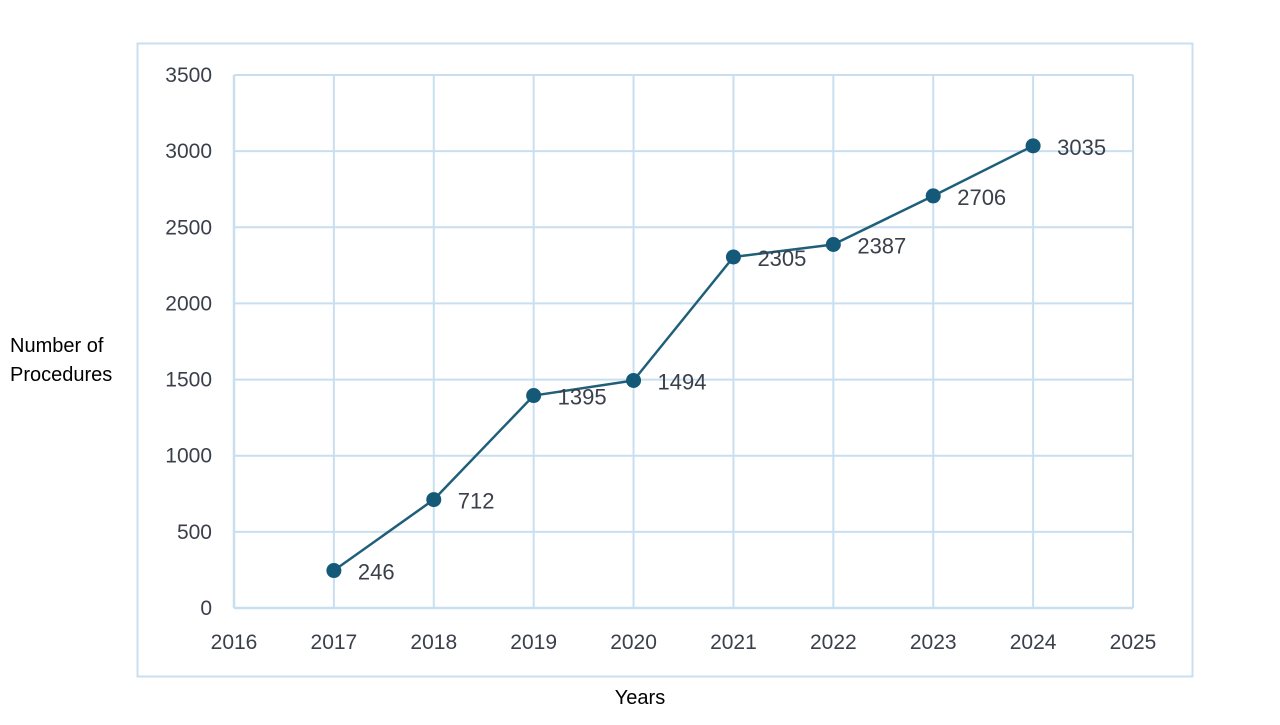 This screenshot has width=1280, height=725. What do you see at coordinates (188, 456) in the screenshot?
I see `y-tick-label: 1000` at bounding box center [188, 456].